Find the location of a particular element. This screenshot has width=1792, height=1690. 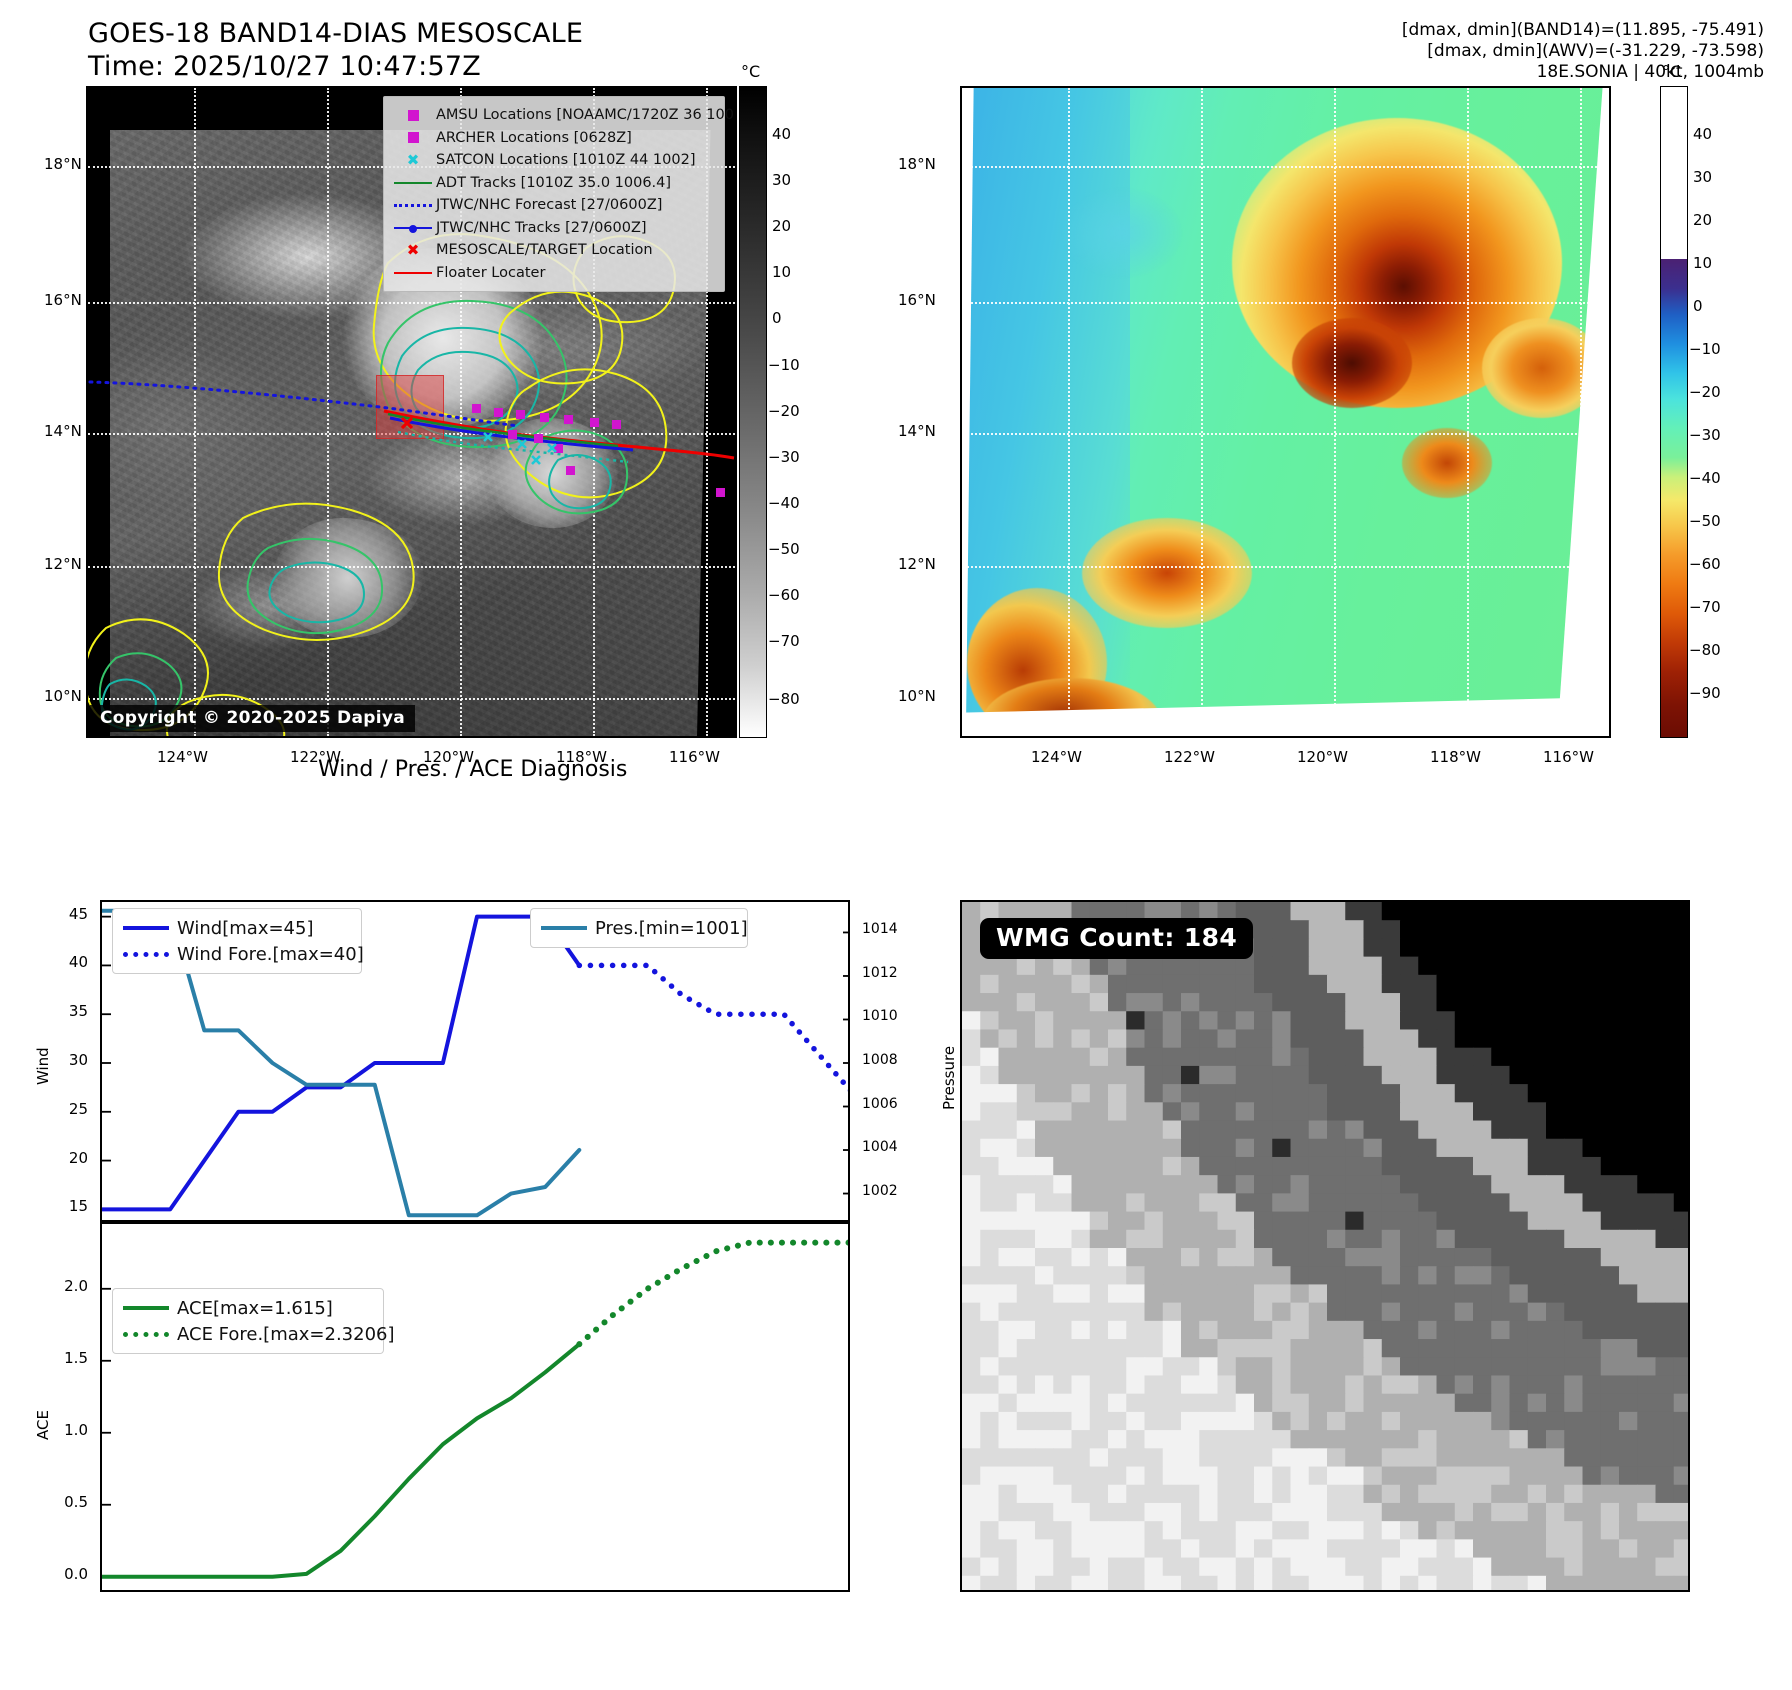

ir-cb-tick--80: −80 is located at coordinates (784, 699).